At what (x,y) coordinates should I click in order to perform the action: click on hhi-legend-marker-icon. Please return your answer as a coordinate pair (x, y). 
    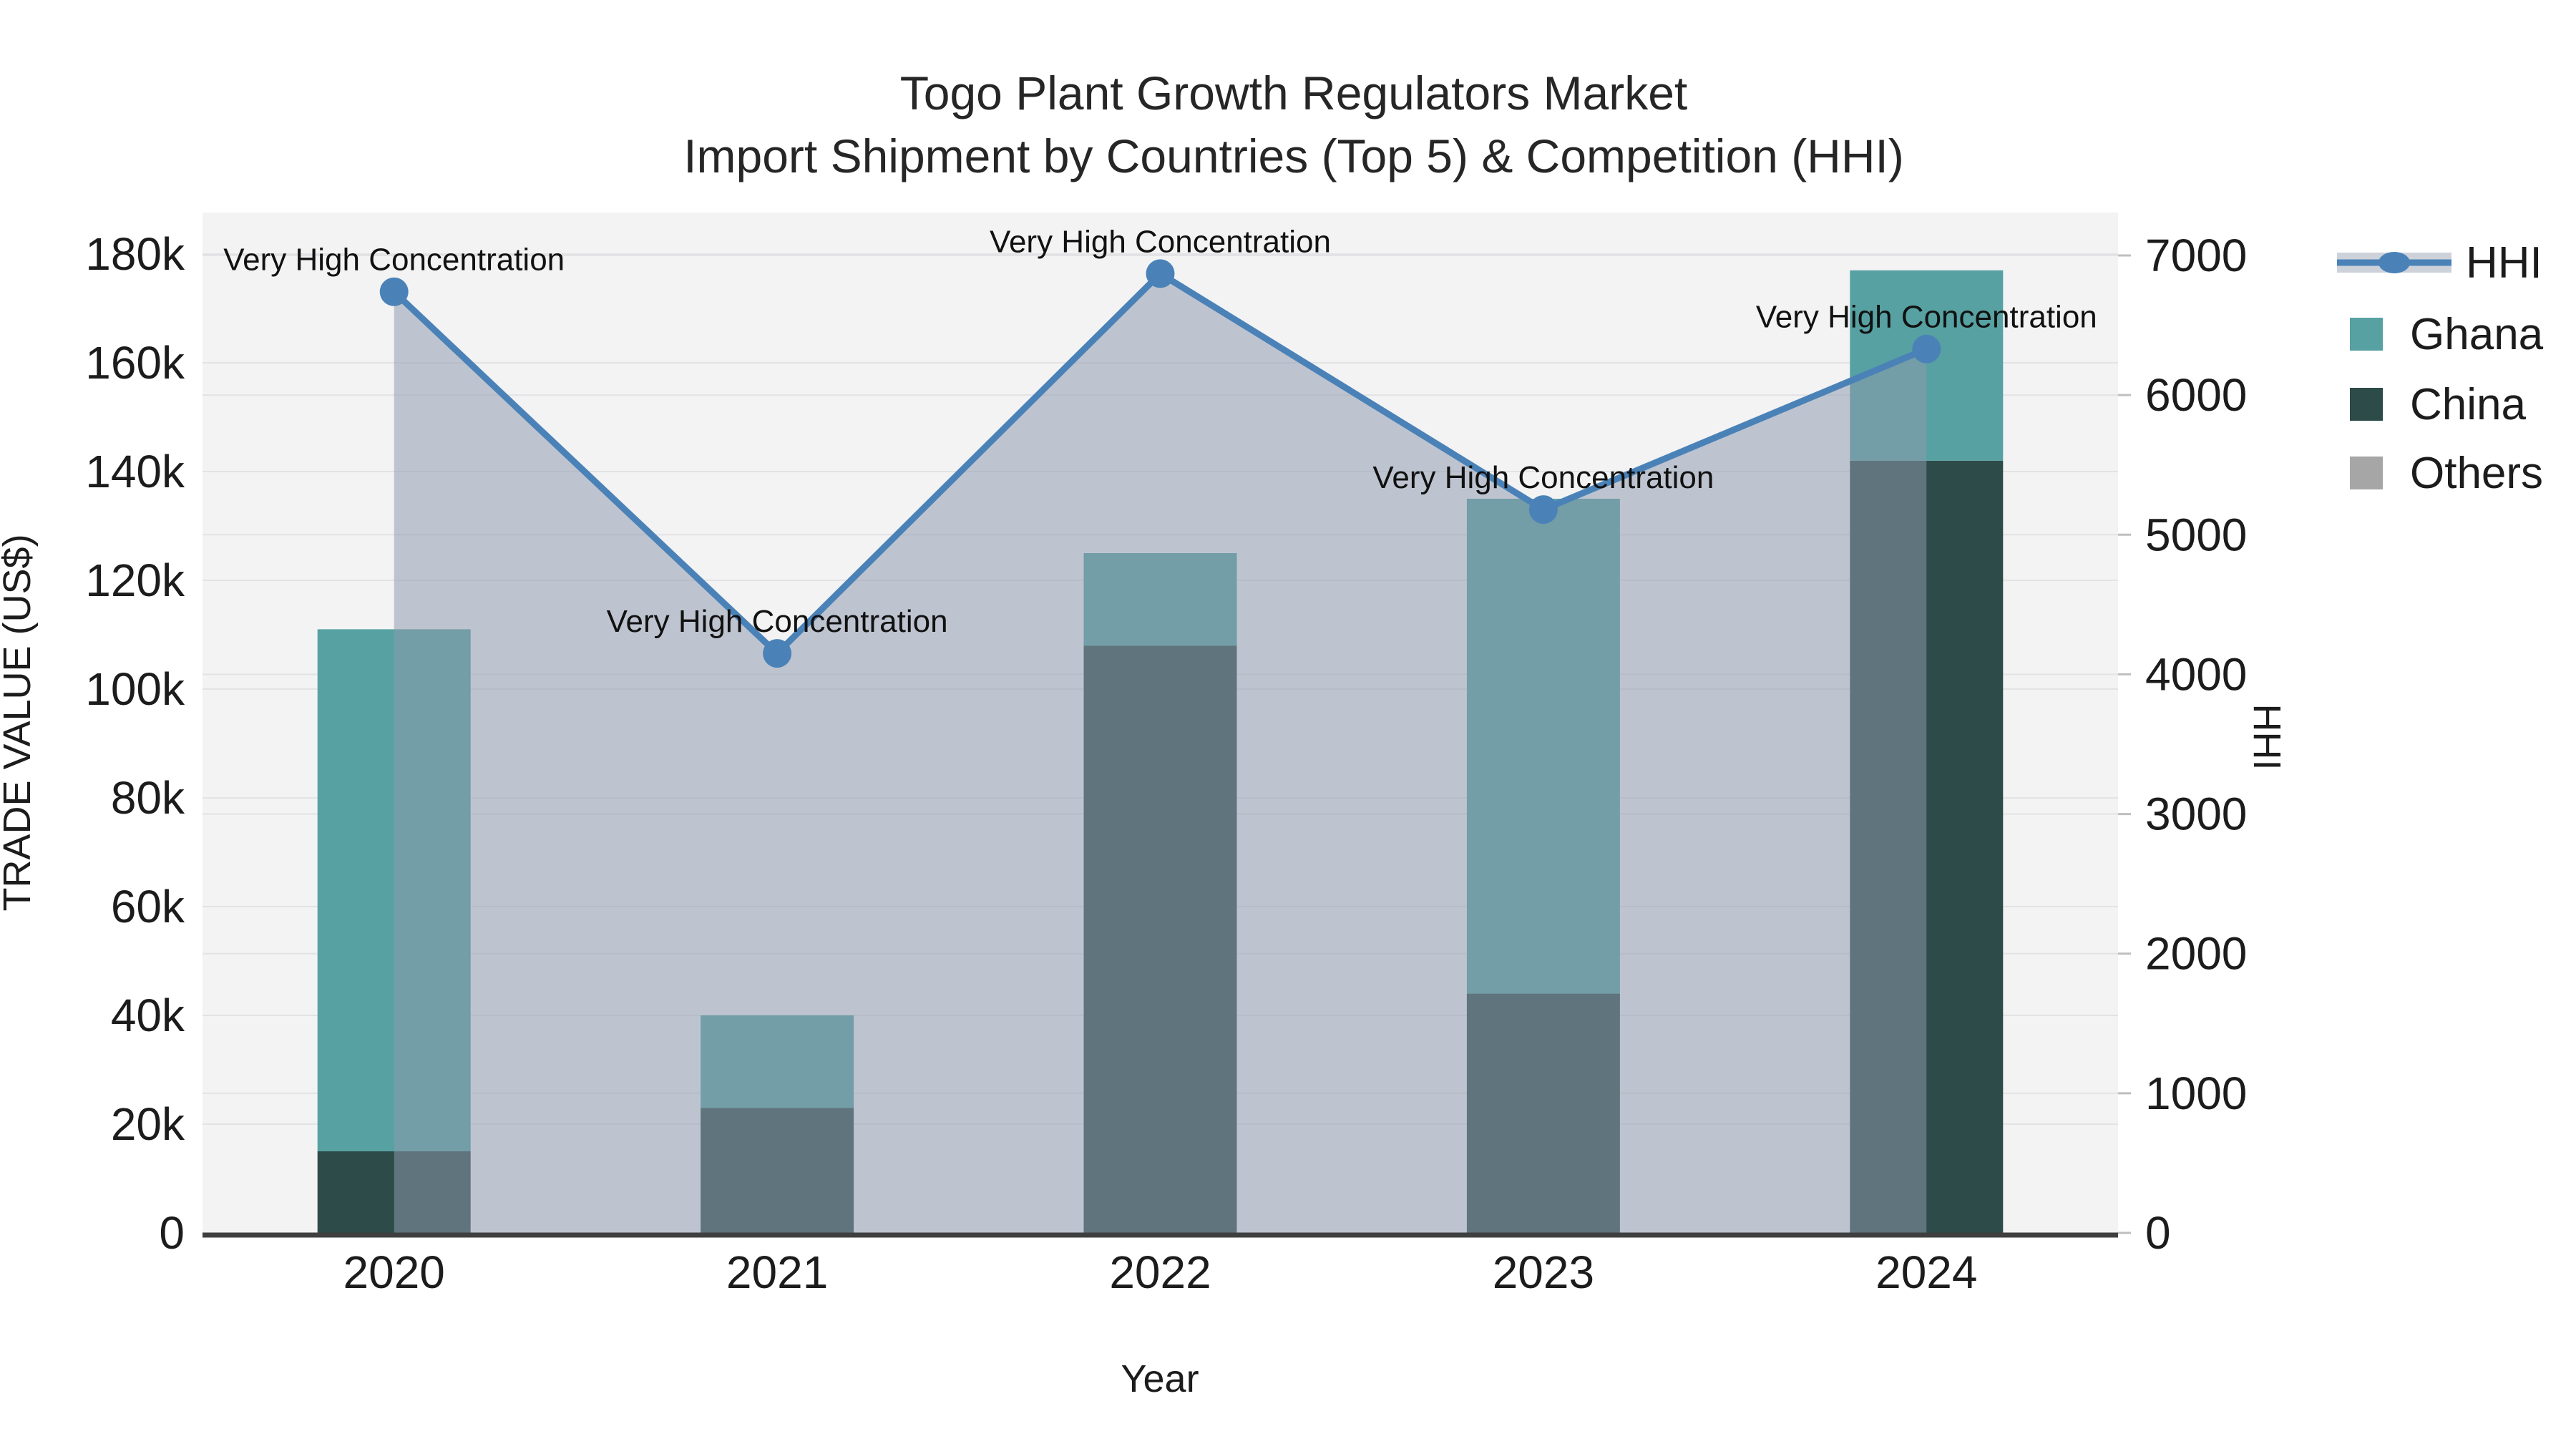
    Looking at the image, I should click on (2394, 262).